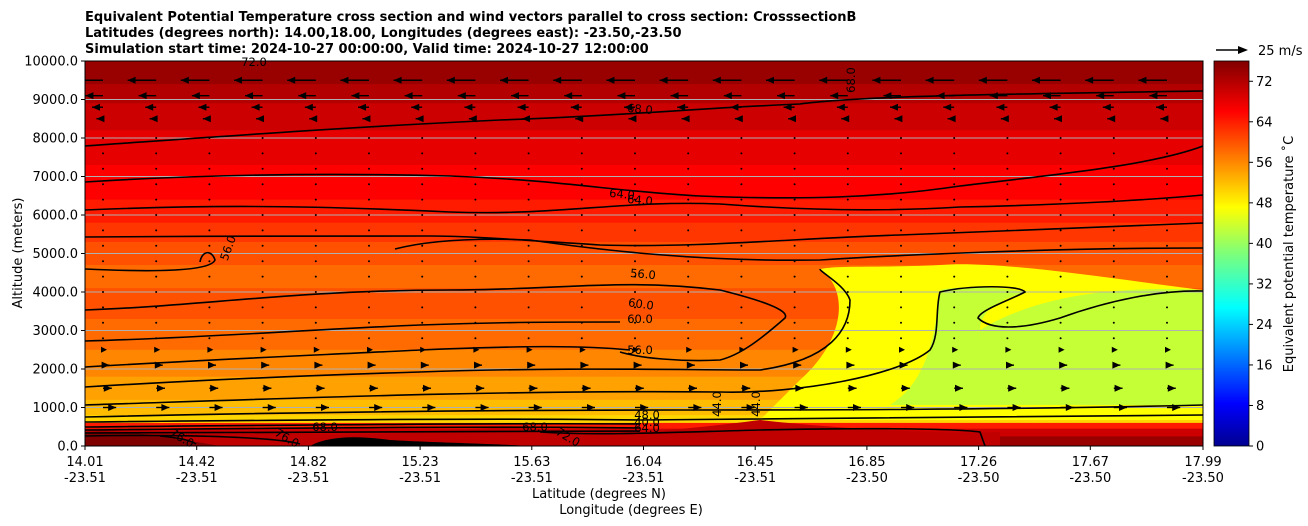  What do you see at coordinates (420, 478) in the screenshot?
I see `x-tick-label-lon-3: -23.51` at bounding box center [420, 478].